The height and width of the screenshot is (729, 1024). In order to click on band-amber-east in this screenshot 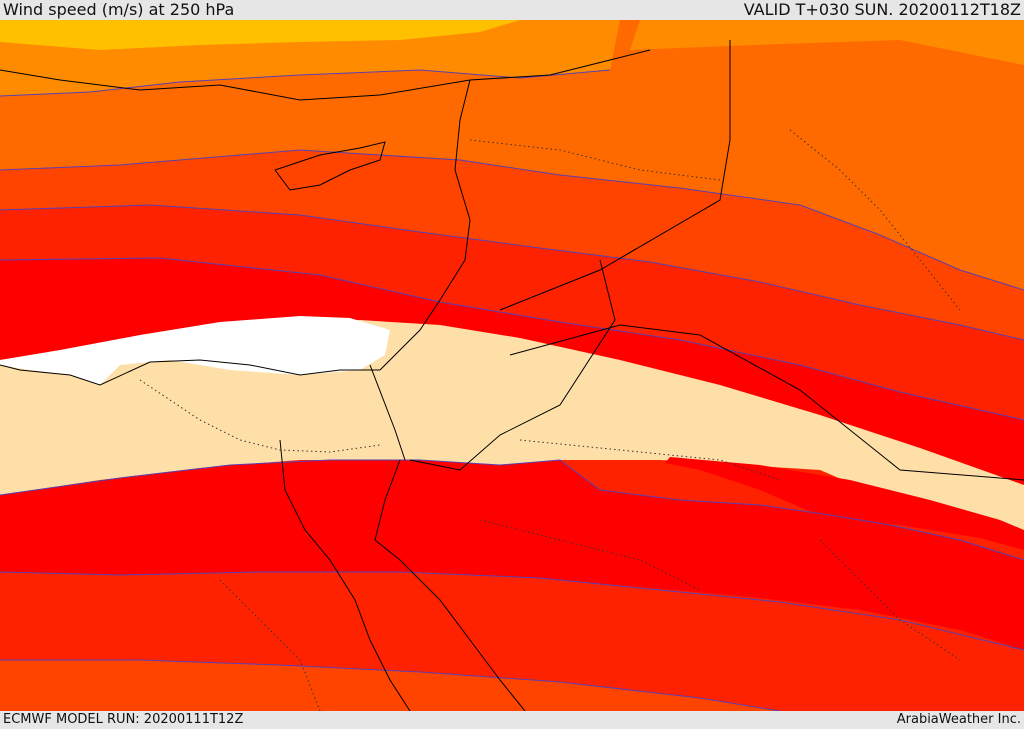, I will do `click(827, 42)`.